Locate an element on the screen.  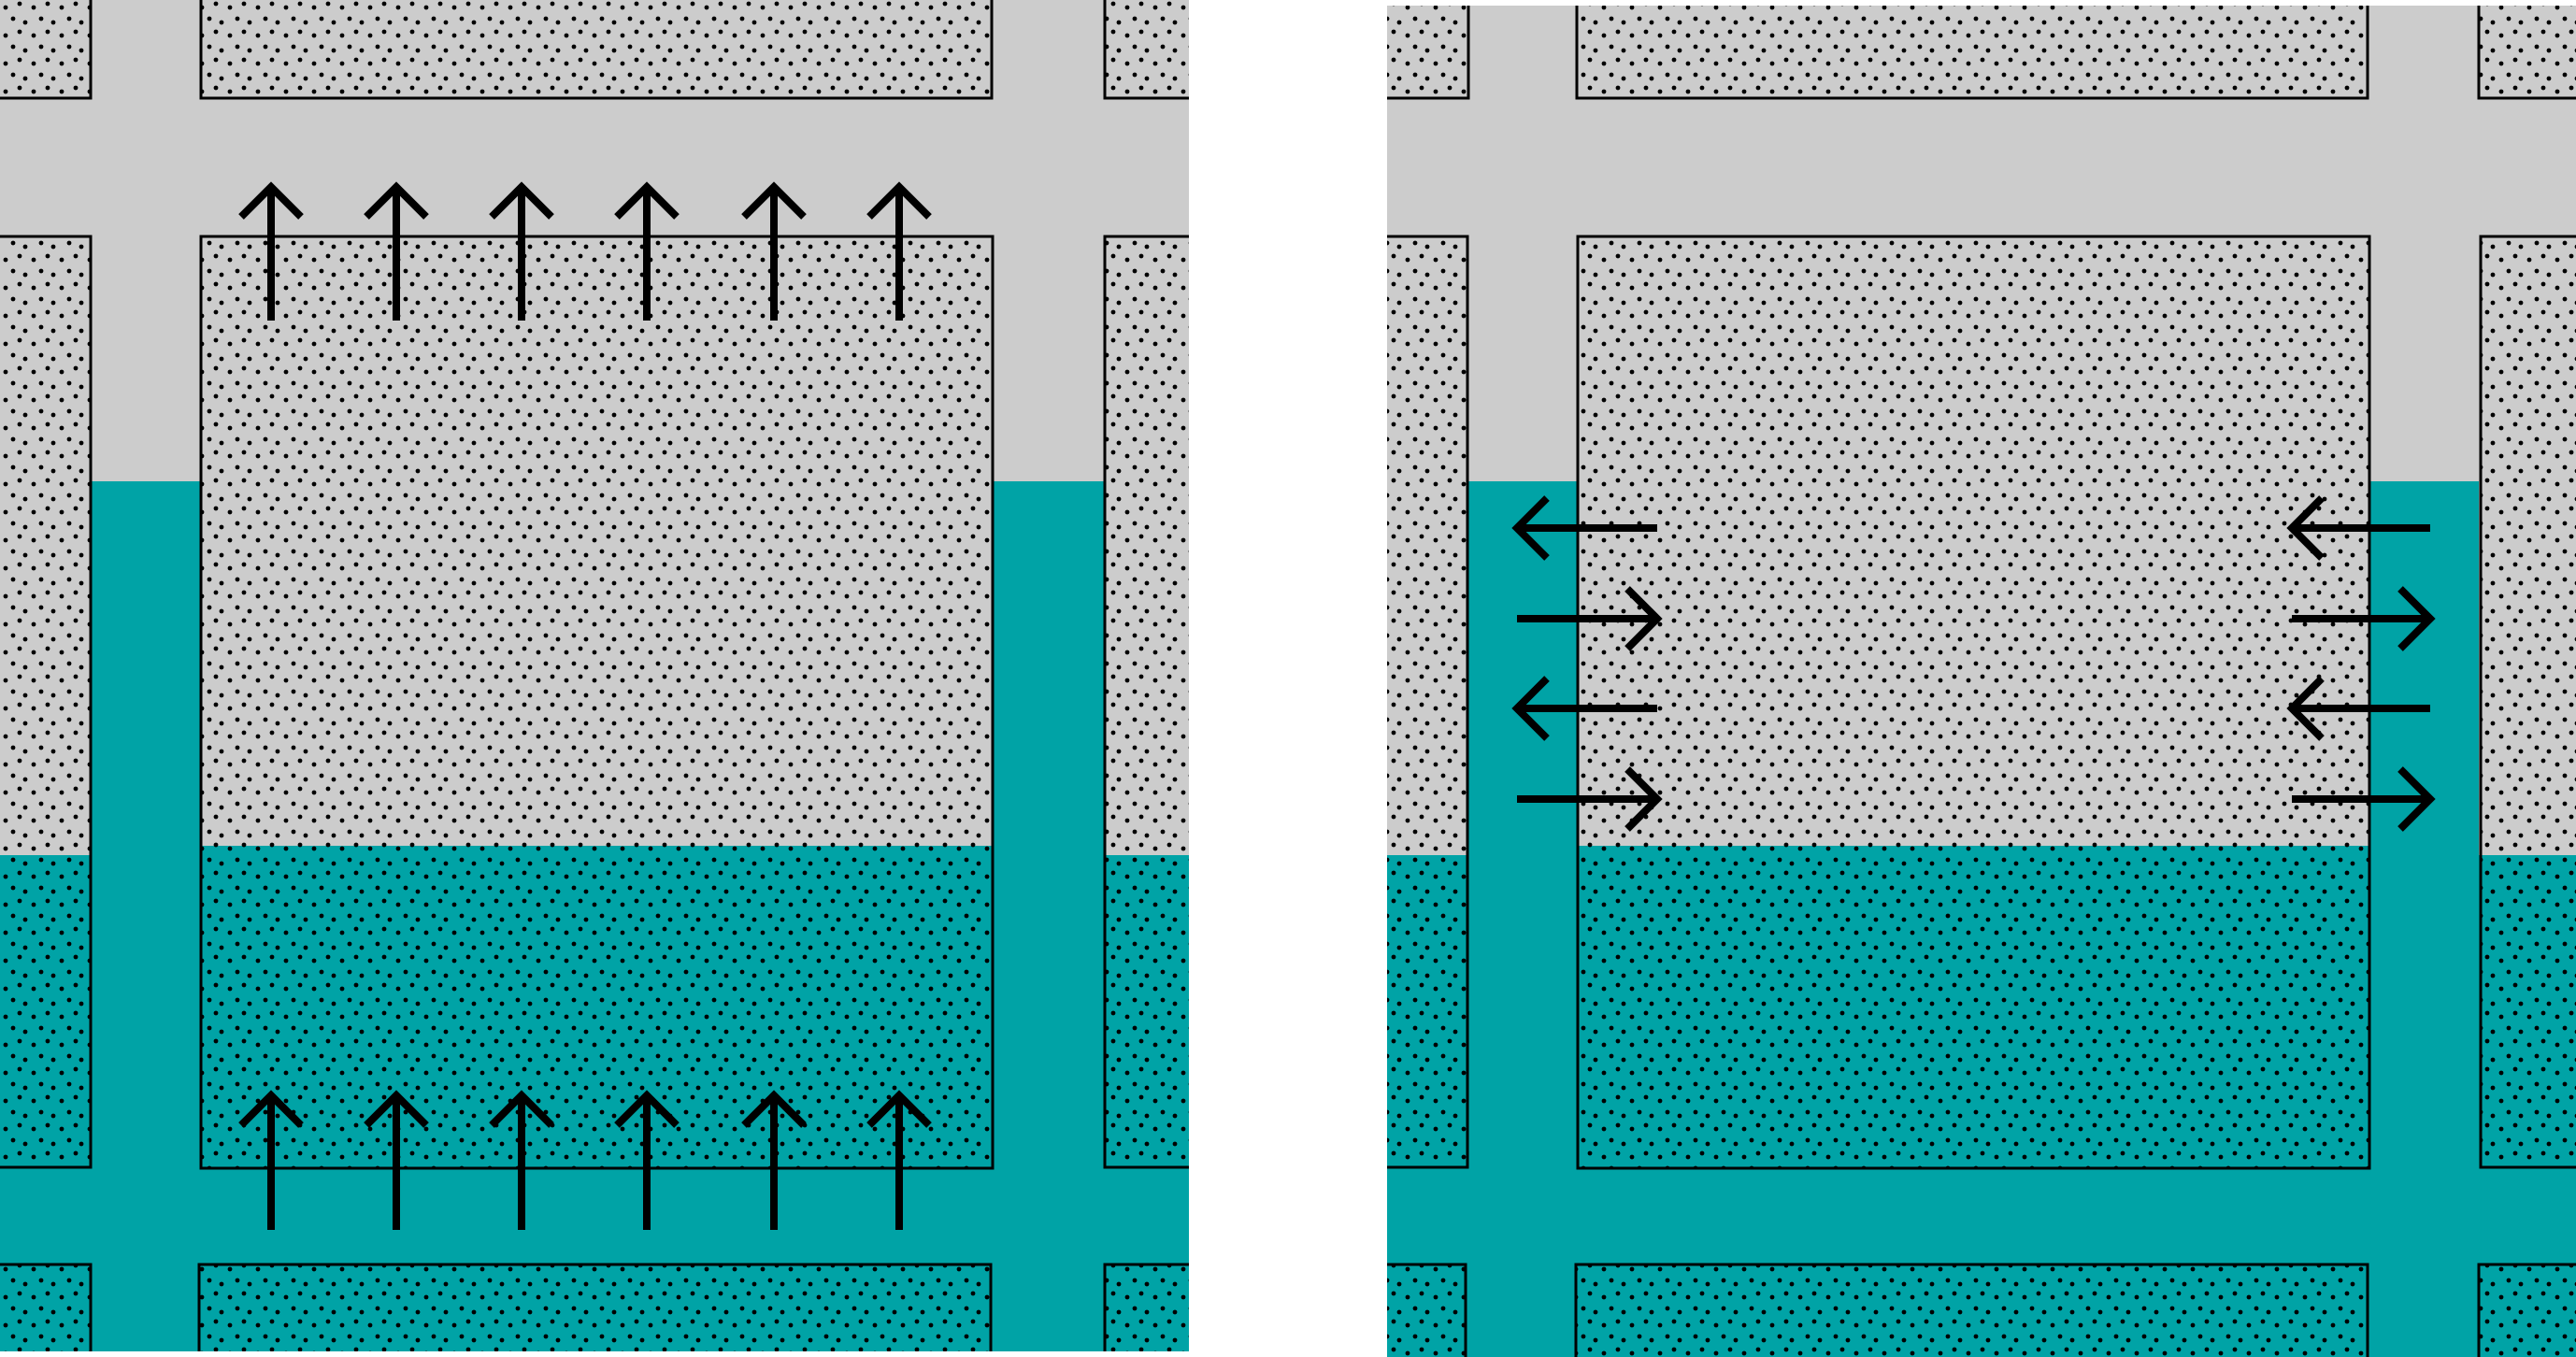
right-side-grains is located at coordinates (1428, 681).